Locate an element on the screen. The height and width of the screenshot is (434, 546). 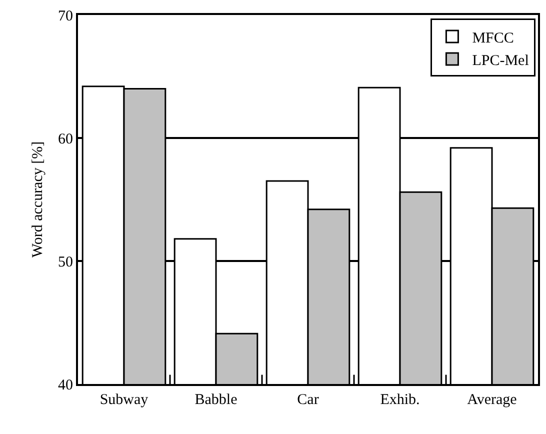
y-tick-label: 70 is located at coordinates (65, 16).